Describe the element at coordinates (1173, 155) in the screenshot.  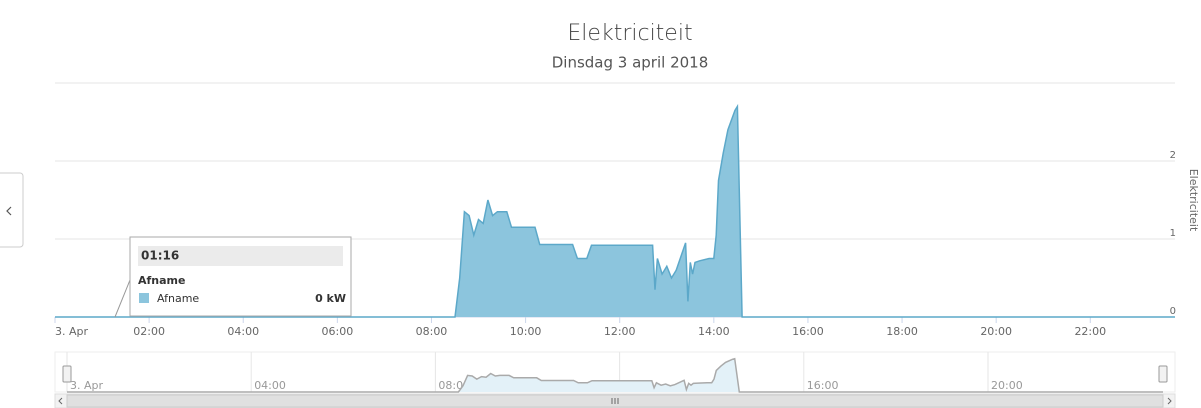
I see `y-tick-label: 2` at that location.